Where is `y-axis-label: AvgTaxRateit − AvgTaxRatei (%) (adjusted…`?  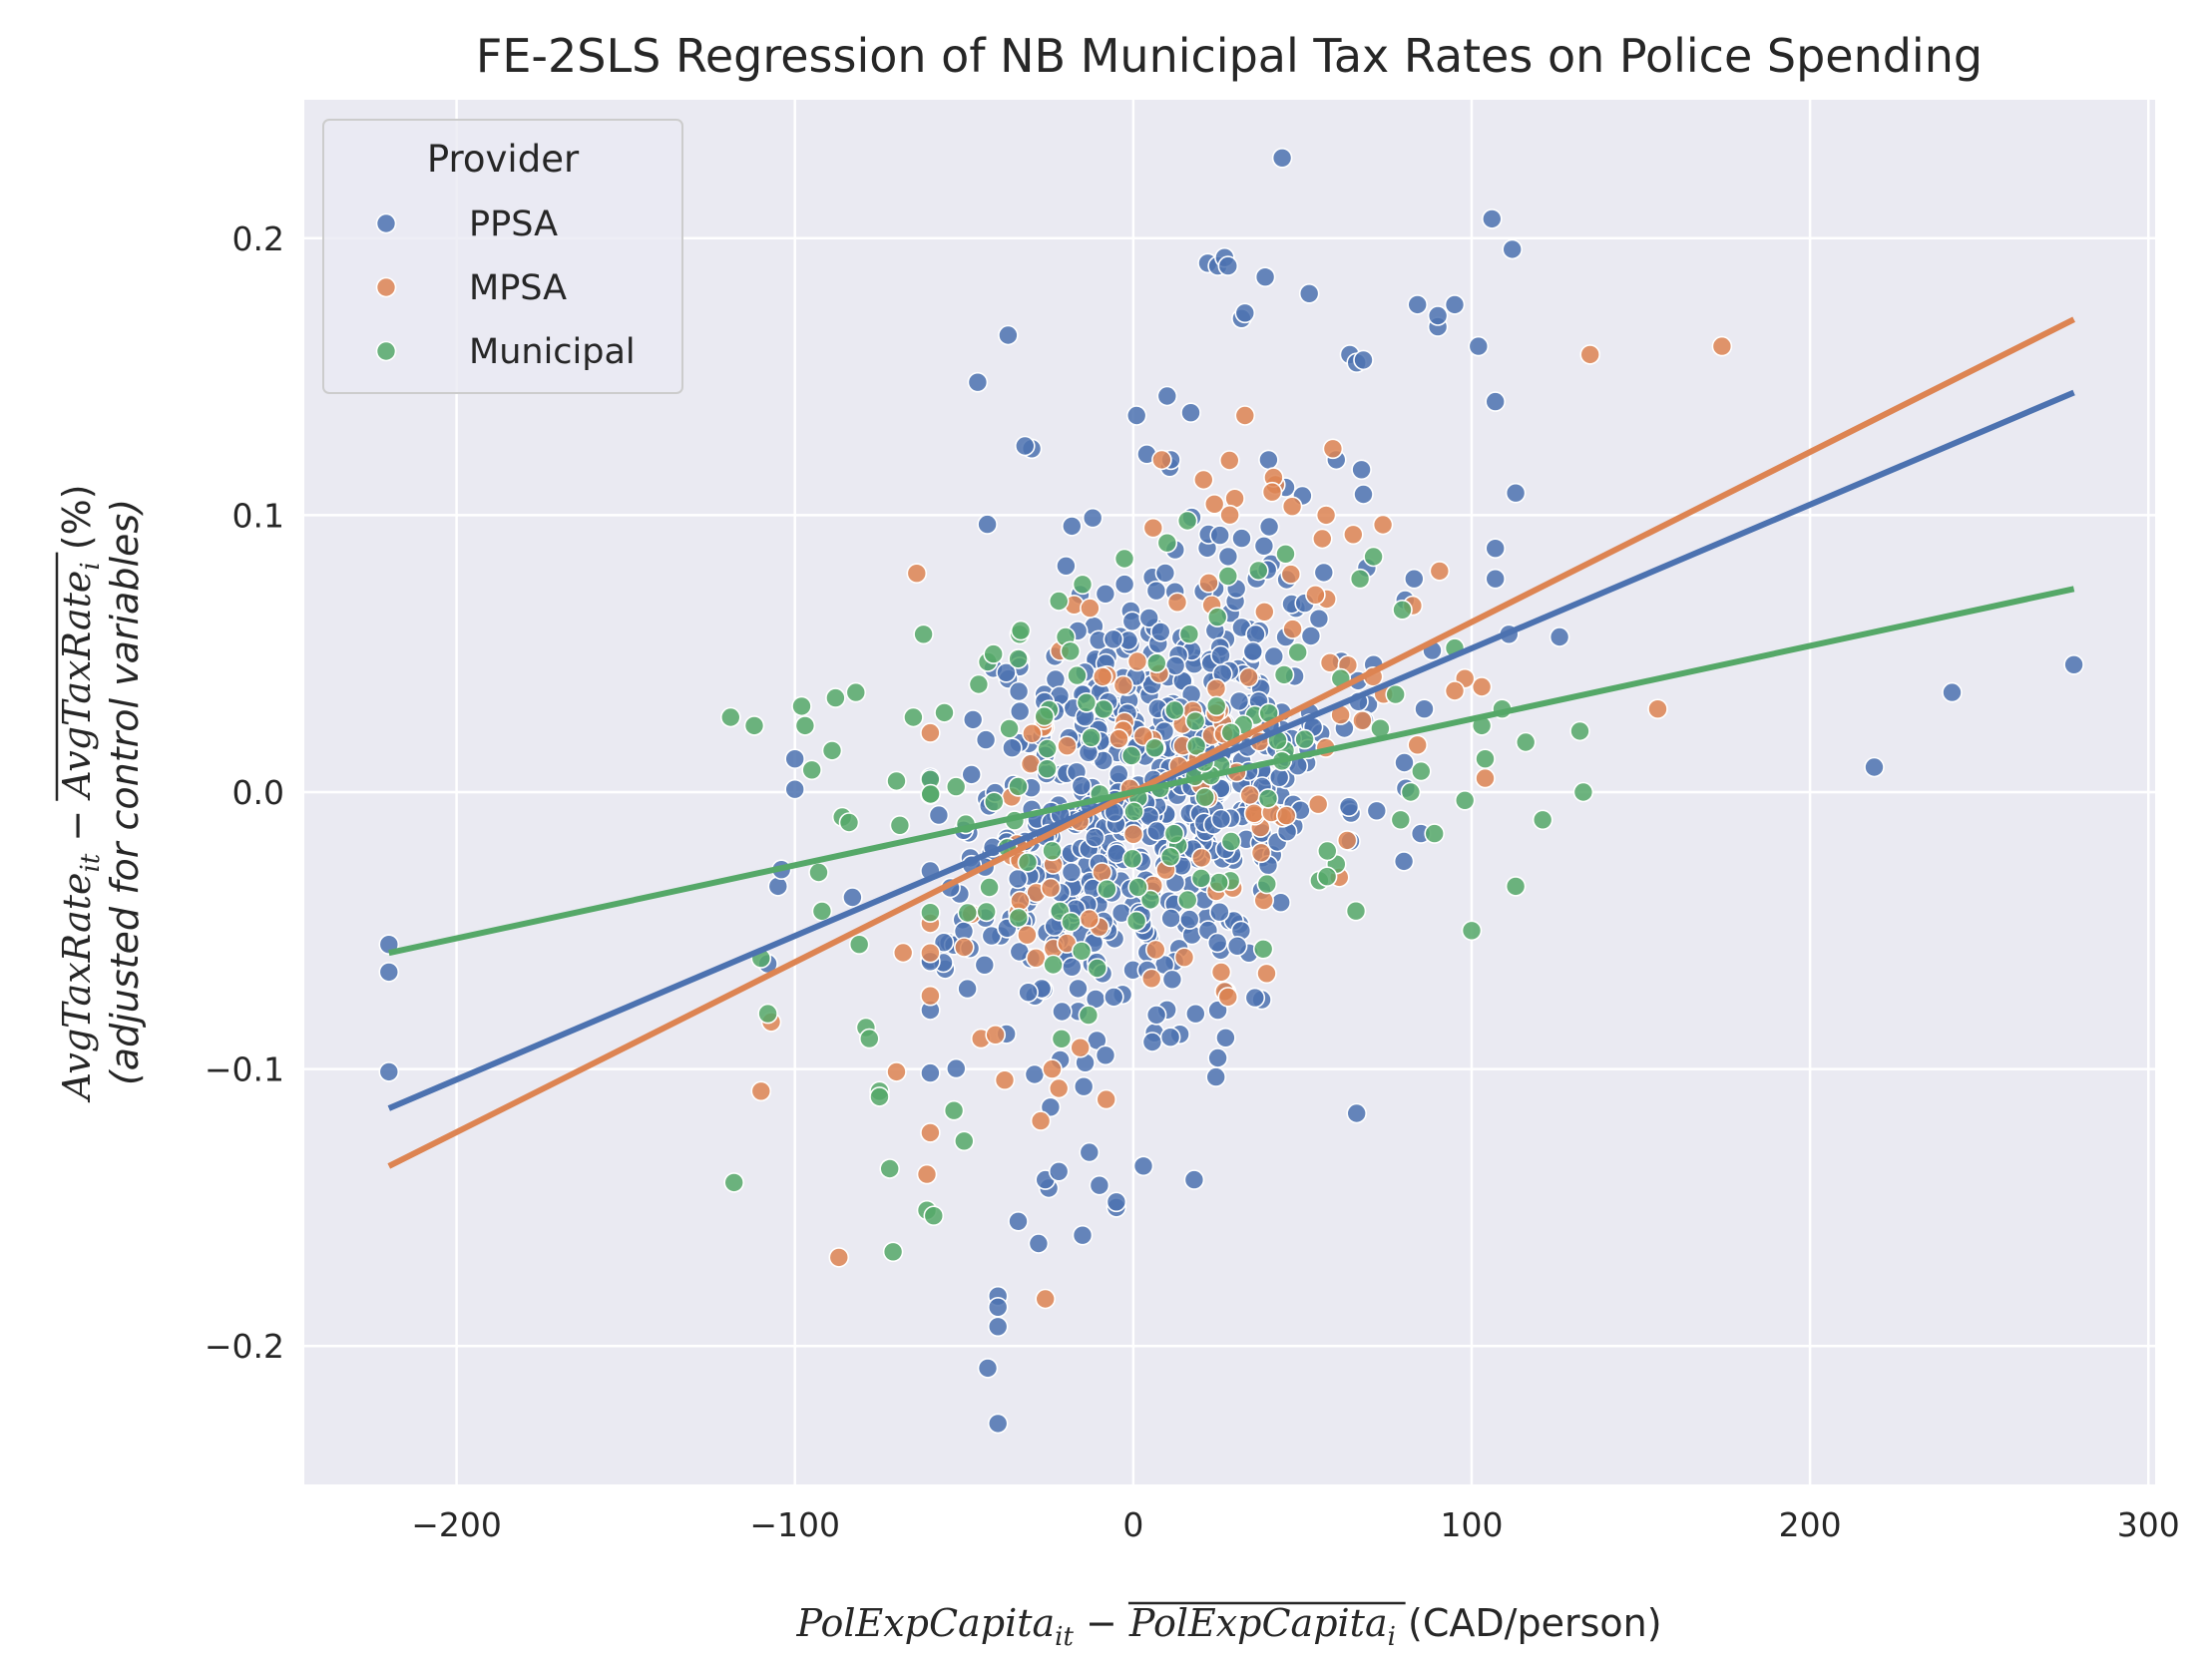 y-axis-label: AvgTaxRateit − AvgTaxRatei (%) (adjusted… is located at coordinates (101, 793).